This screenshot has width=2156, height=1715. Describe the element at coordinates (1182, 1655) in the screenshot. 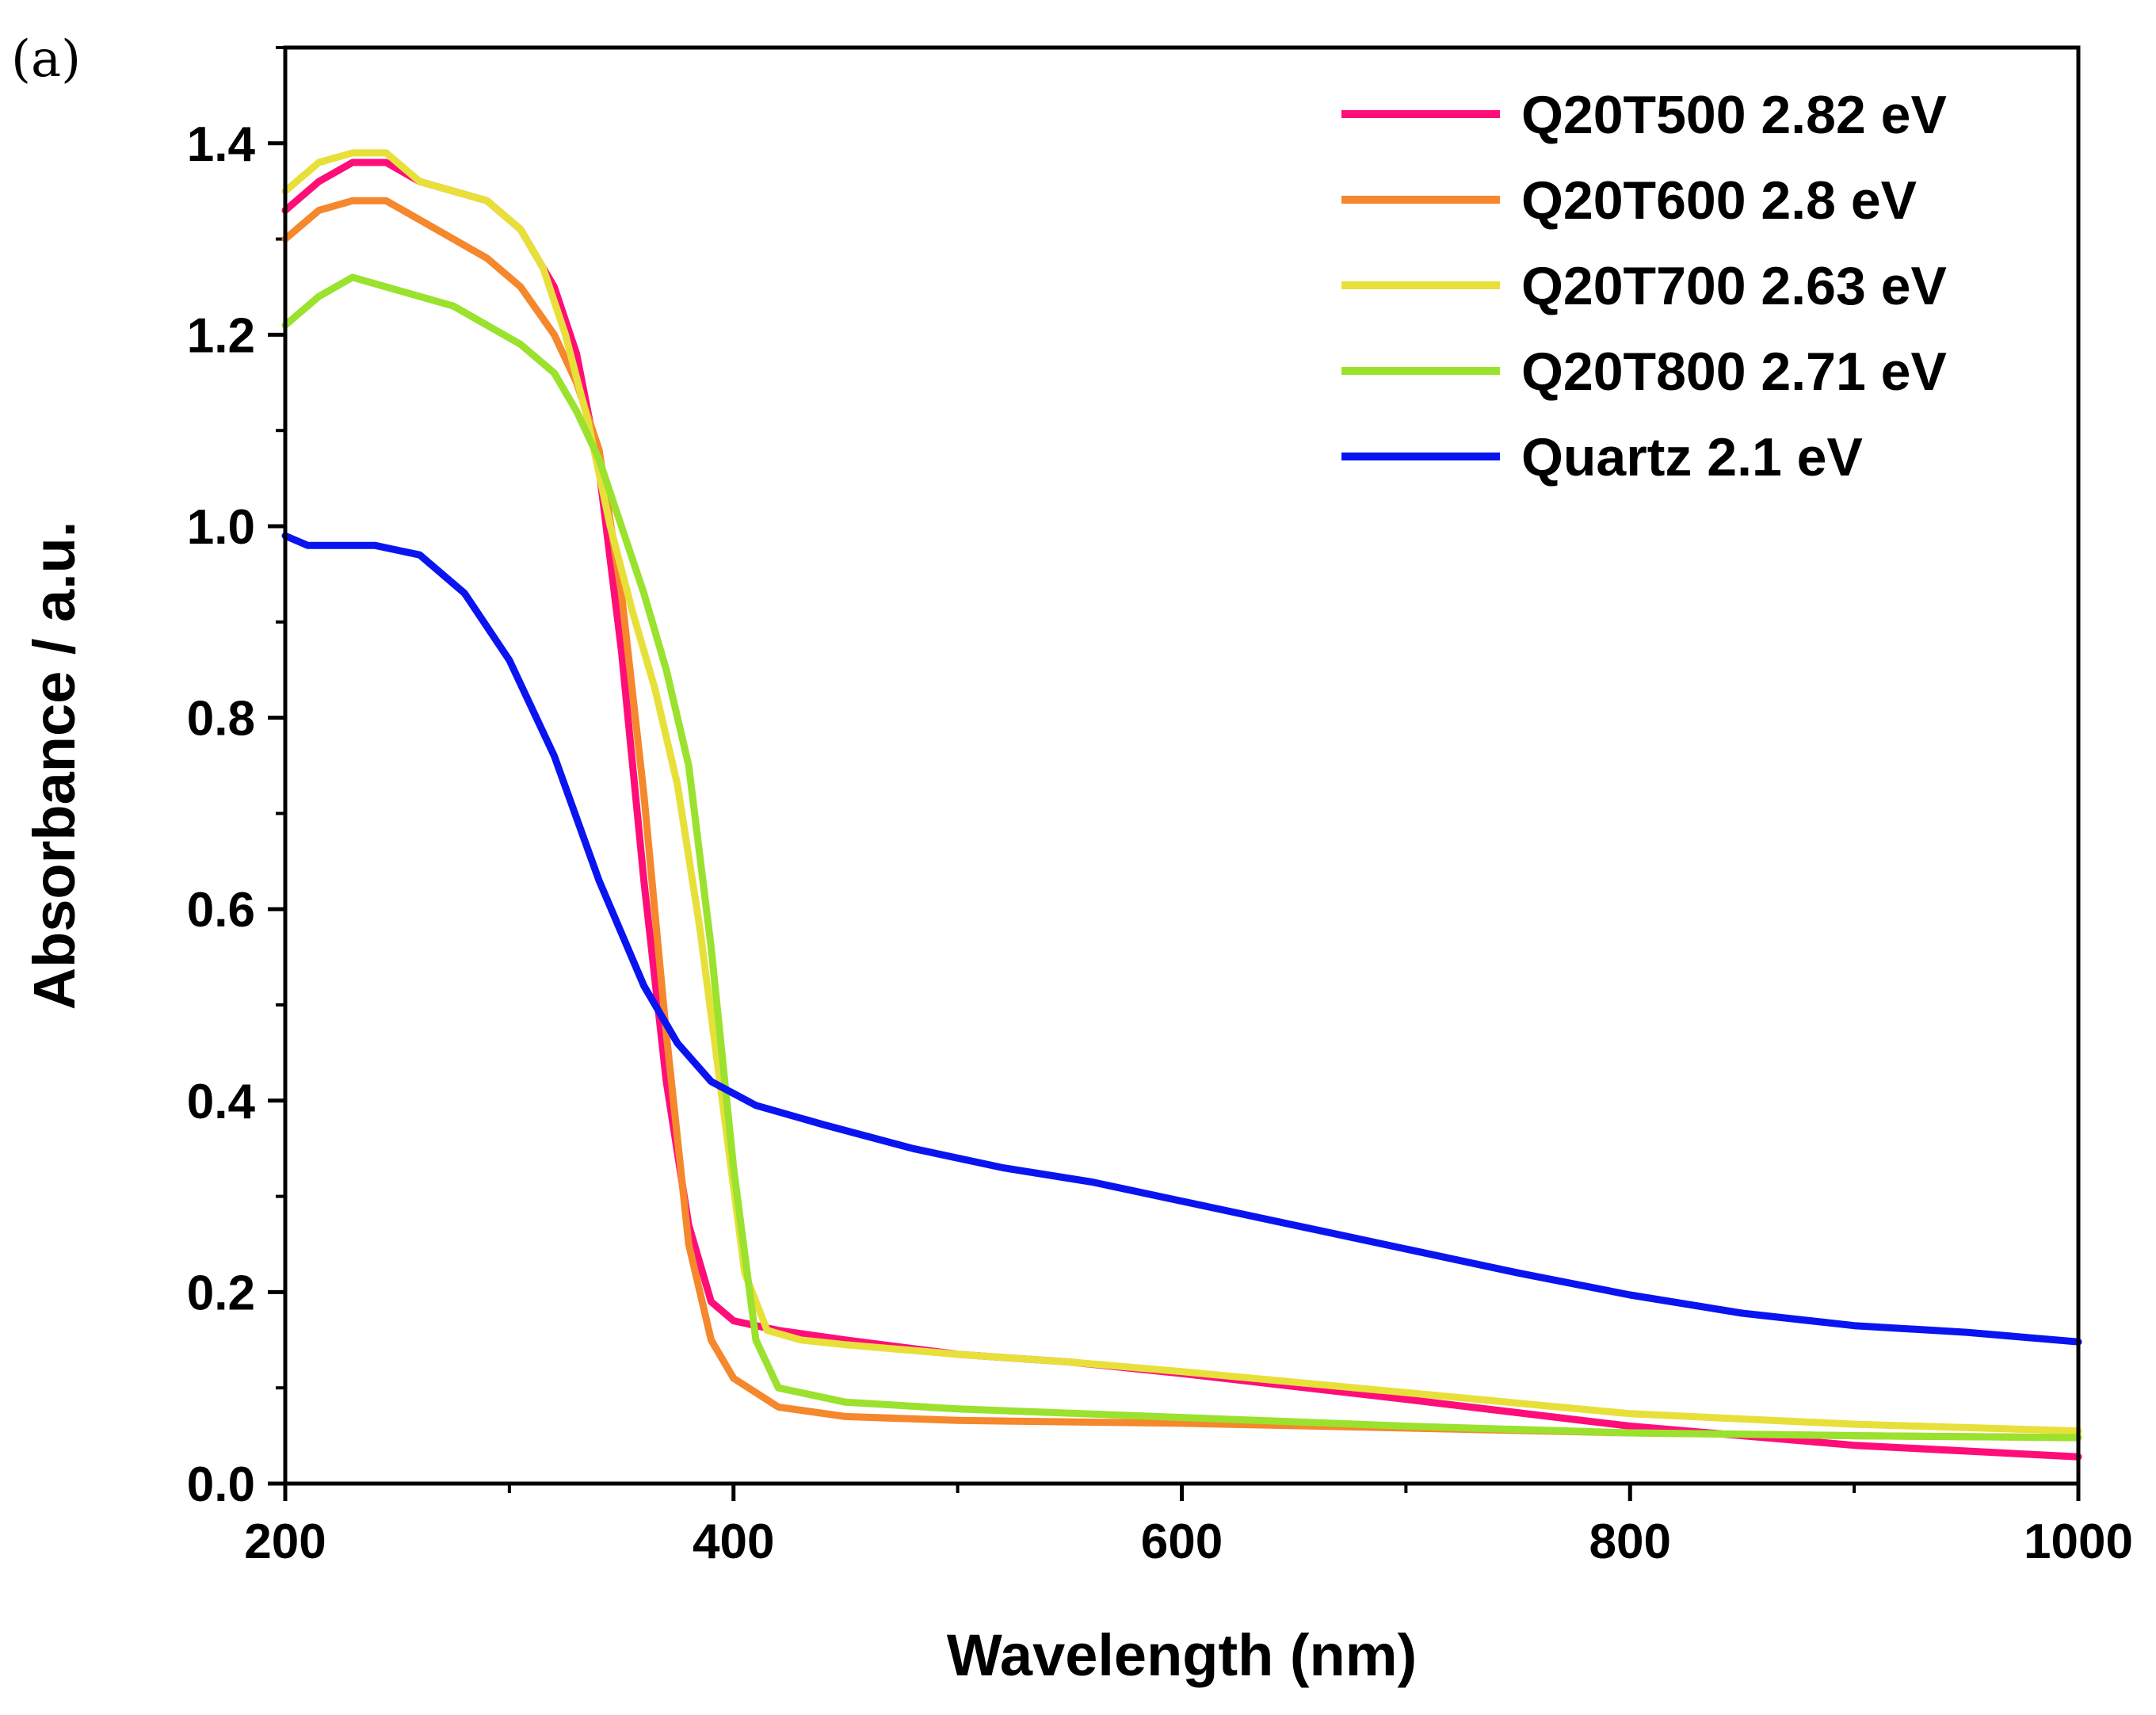

I see `x-axis-title: Wavelength (nm)` at that location.